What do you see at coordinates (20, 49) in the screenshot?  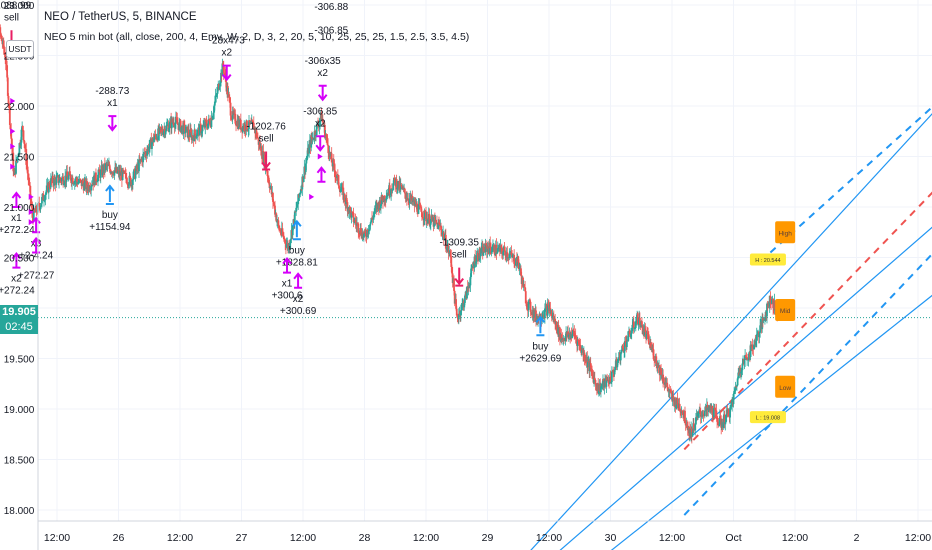 I see `currency-badge: USDT` at bounding box center [20, 49].